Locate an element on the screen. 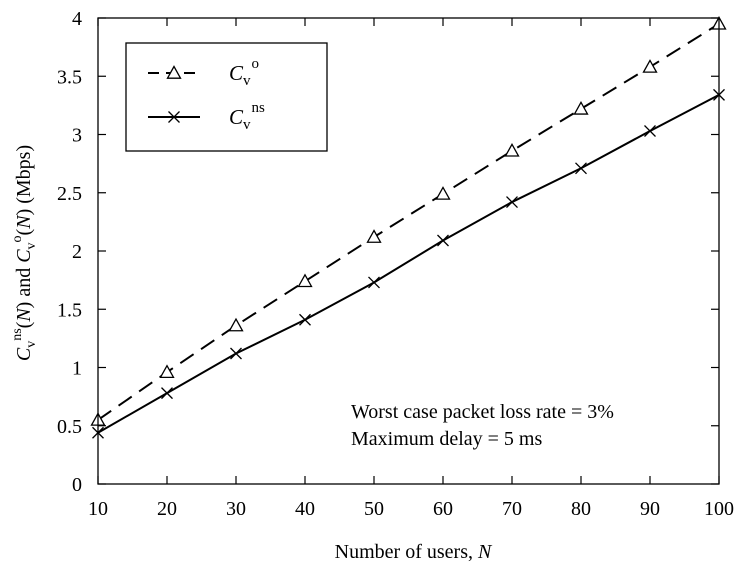 The image size is (741, 564). legend-item: Cvo is located at coordinates (203, 72).